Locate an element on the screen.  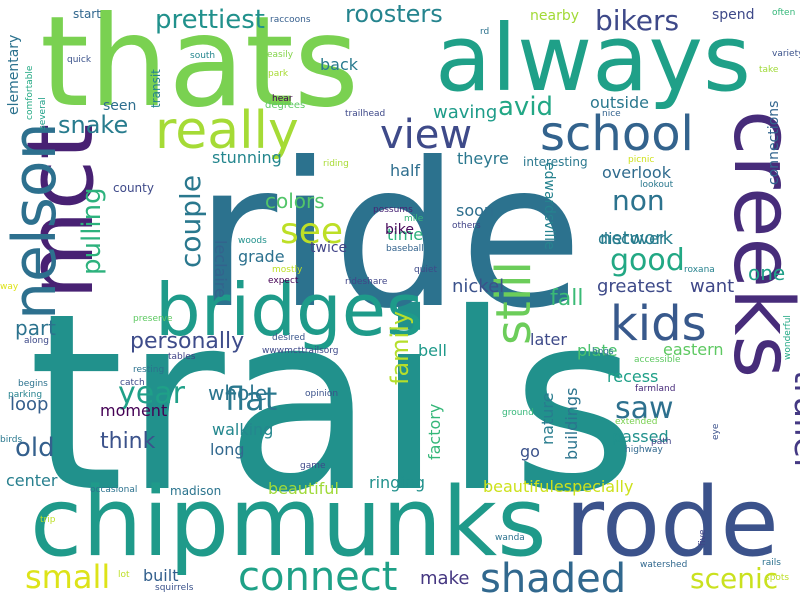
word: old is located at coordinates (35, 448).